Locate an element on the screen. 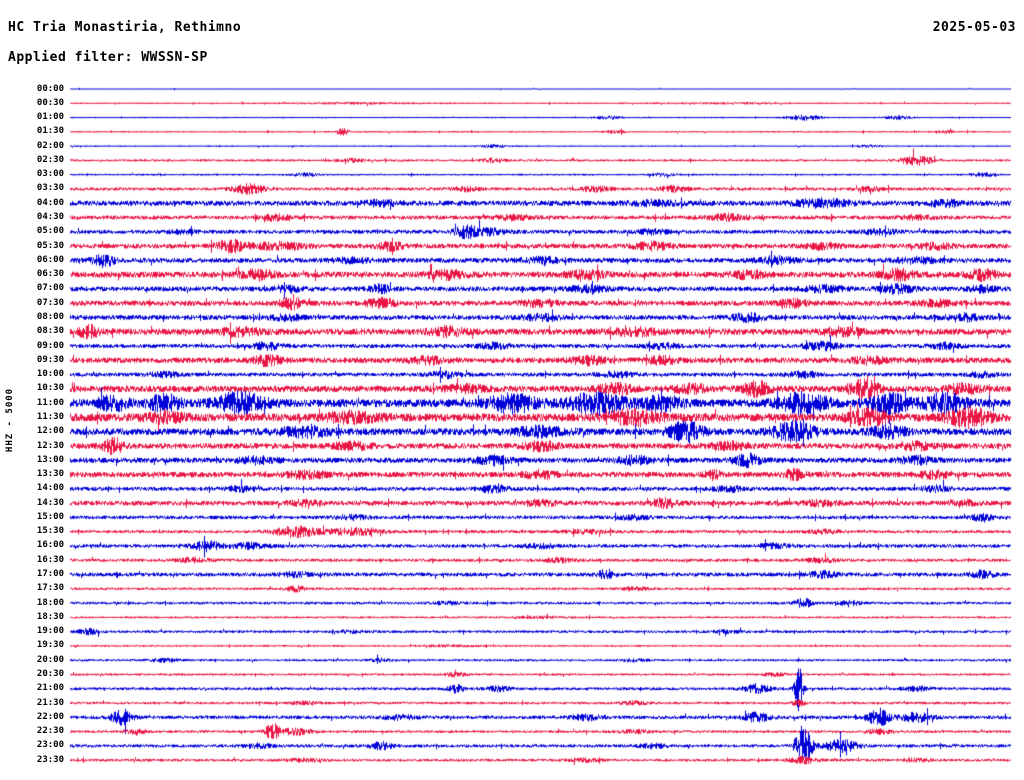 The image size is (1024, 780). row-time-label: 21:00 is located at coordinates (50, 688).